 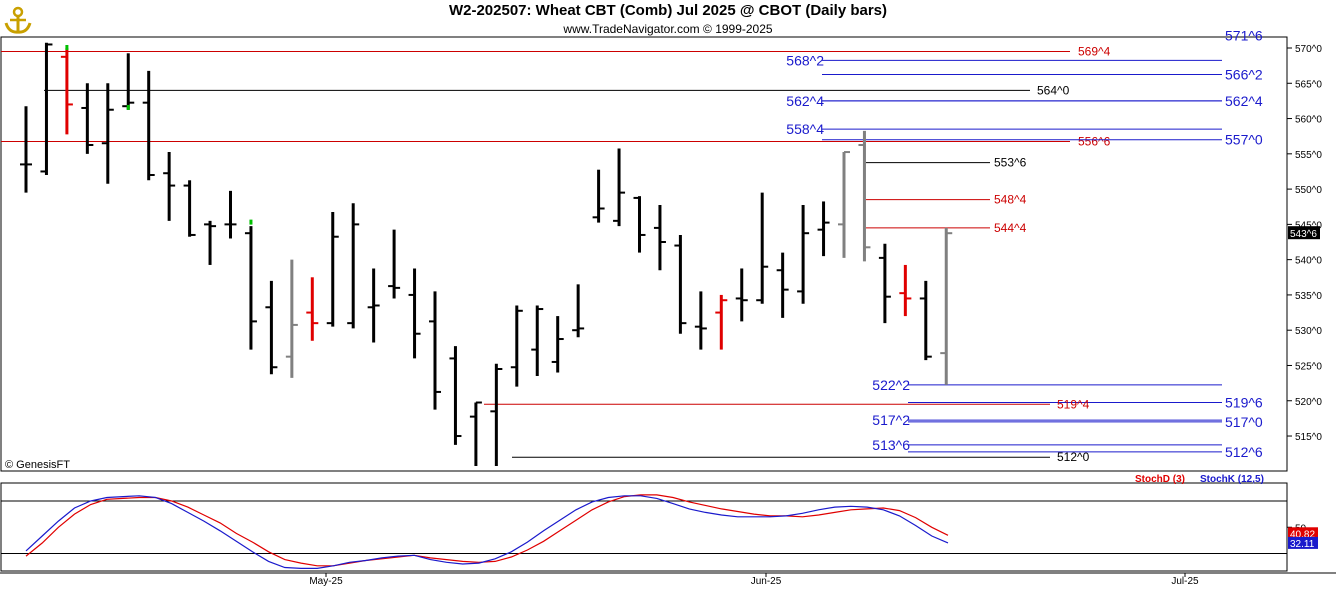 I want to click on logo, so click(x=18, y=20).